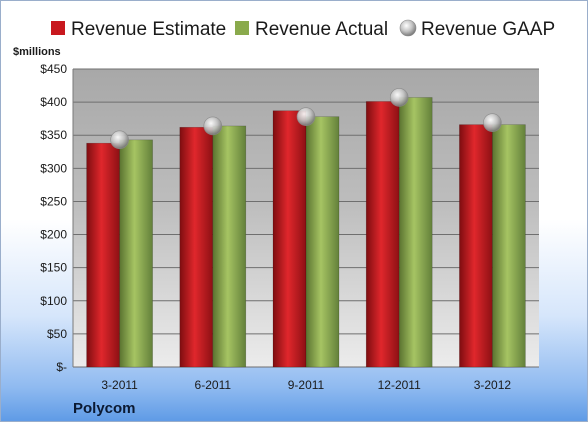 This screenshot has height=422, width=588. I want to click on y-tick-label: $200, so click(53, 235).